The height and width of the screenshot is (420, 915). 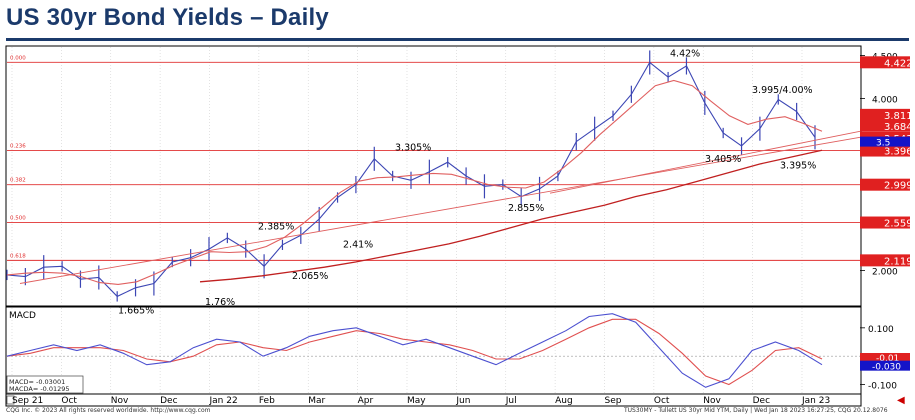 I want to click on date-tick-label: Sep 21, so click(x=27, y=401).